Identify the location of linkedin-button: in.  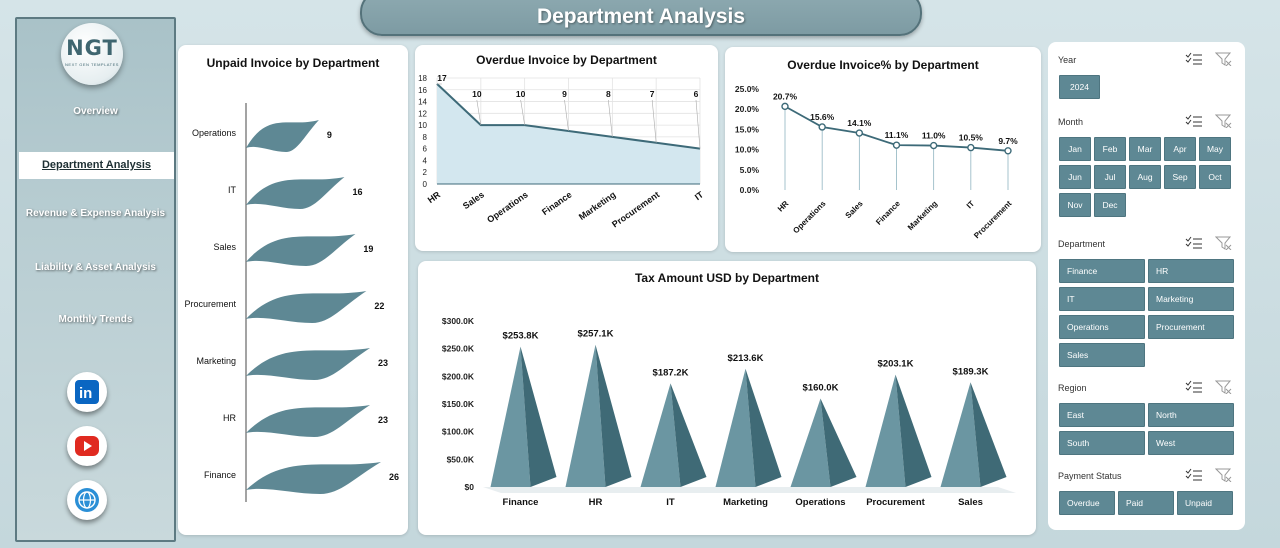
(87, 392).